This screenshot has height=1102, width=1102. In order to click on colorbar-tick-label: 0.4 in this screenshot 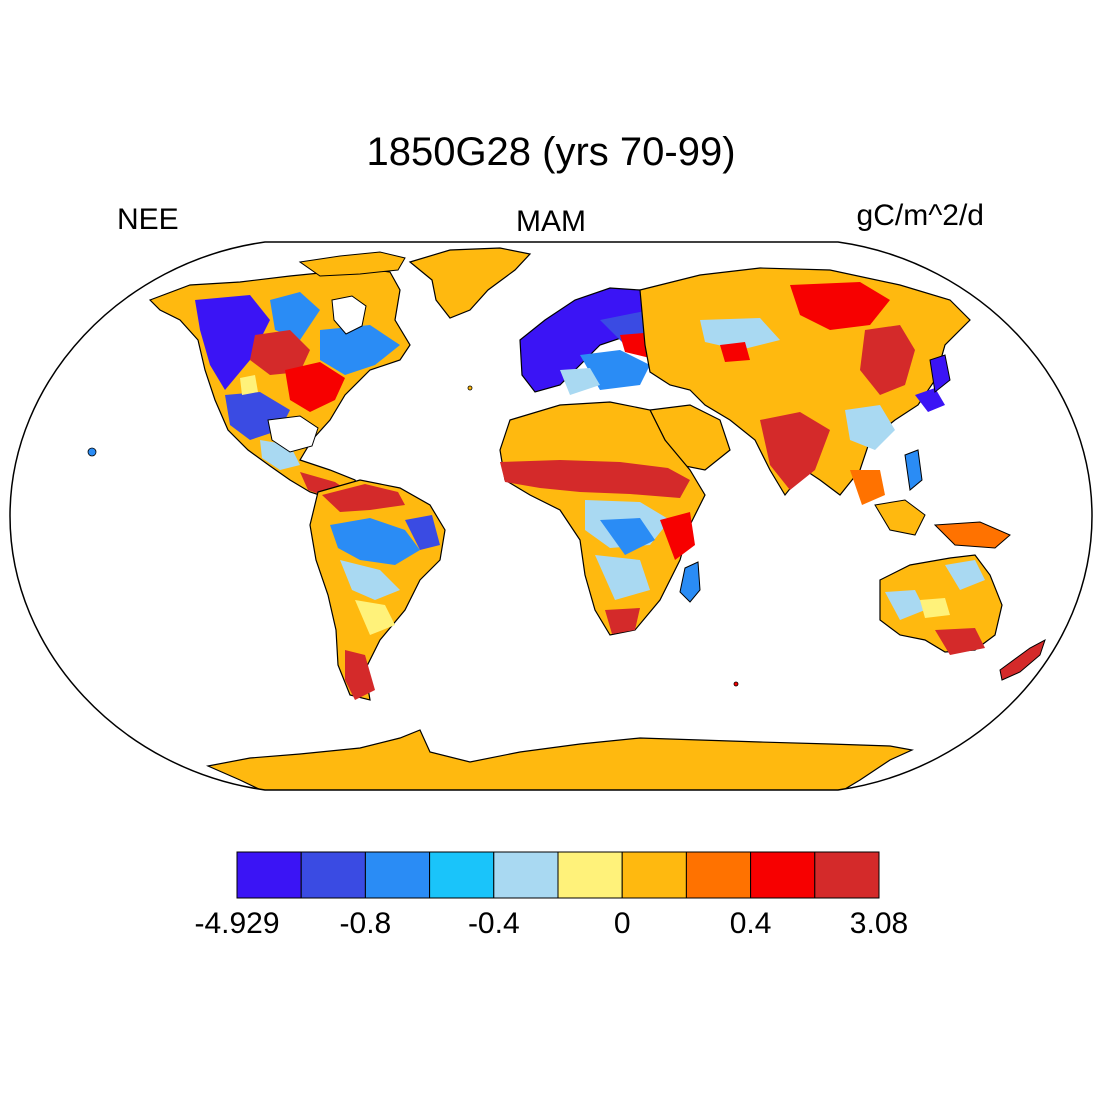, I will do `click(750, 923)`.